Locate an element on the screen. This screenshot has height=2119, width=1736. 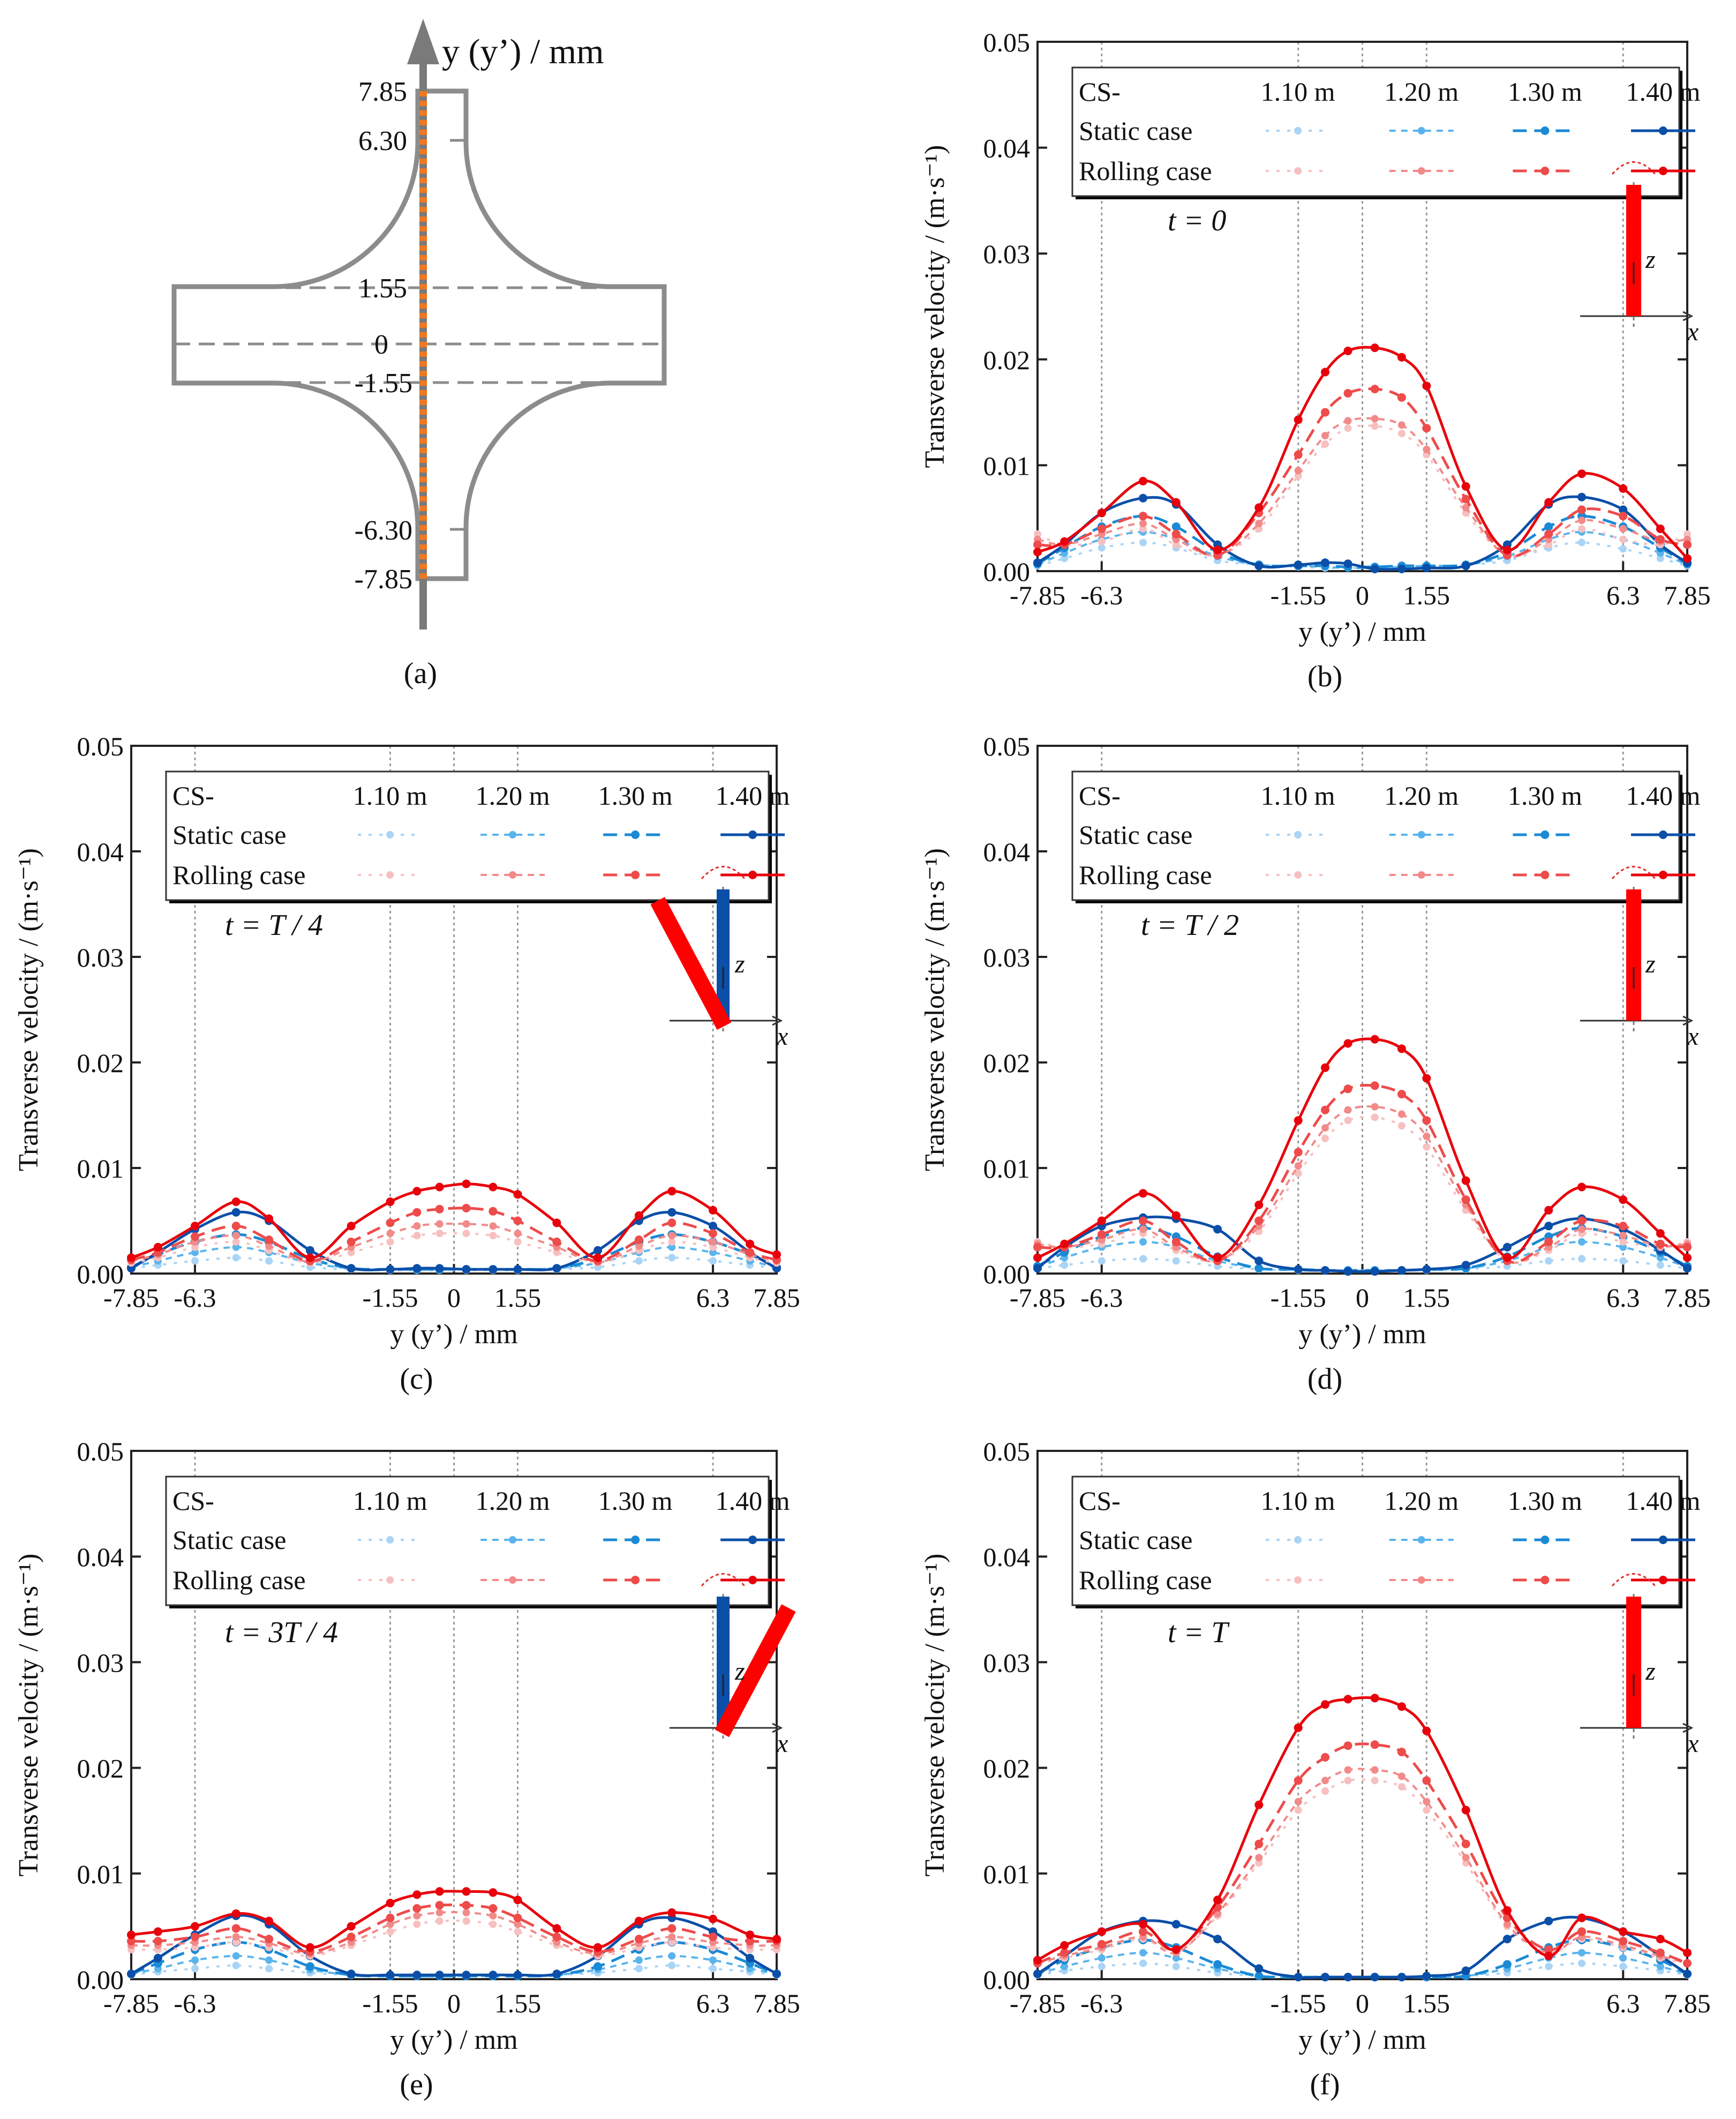
y-tick-label: 0.04 is located at coordinates (101, 1557).